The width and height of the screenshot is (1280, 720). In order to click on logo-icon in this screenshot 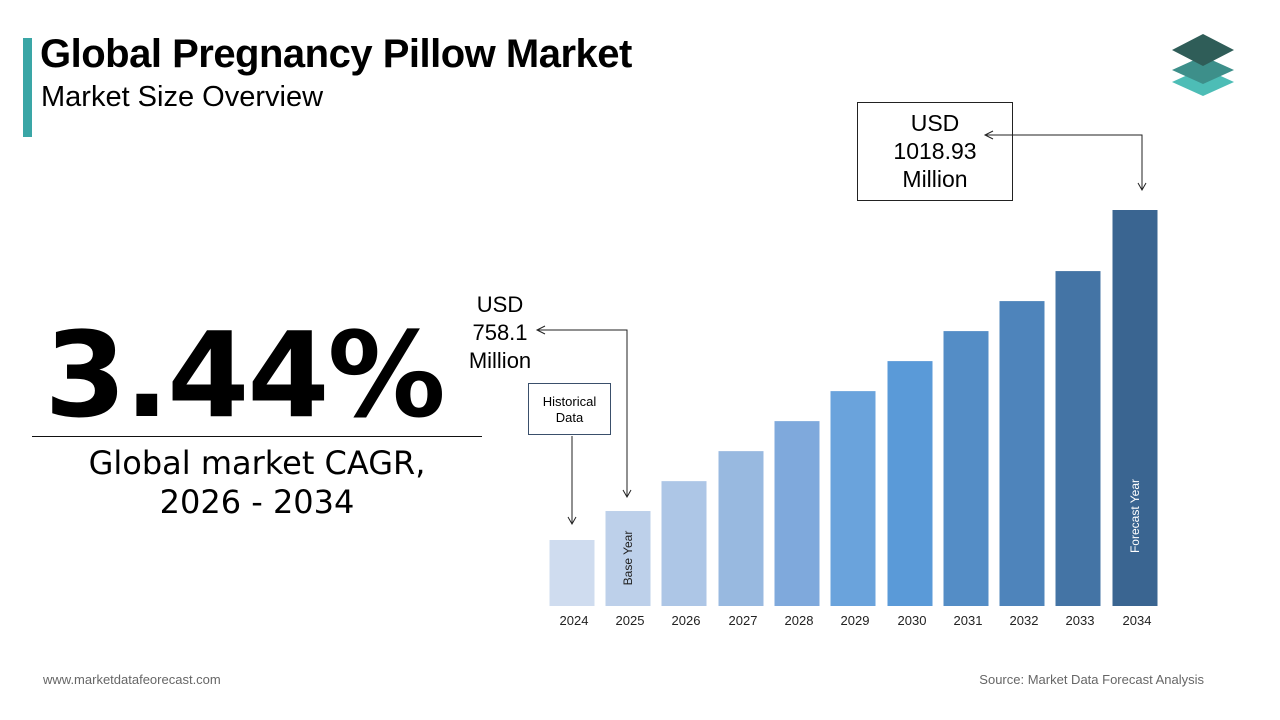, I will do `click(1203, 65)`.